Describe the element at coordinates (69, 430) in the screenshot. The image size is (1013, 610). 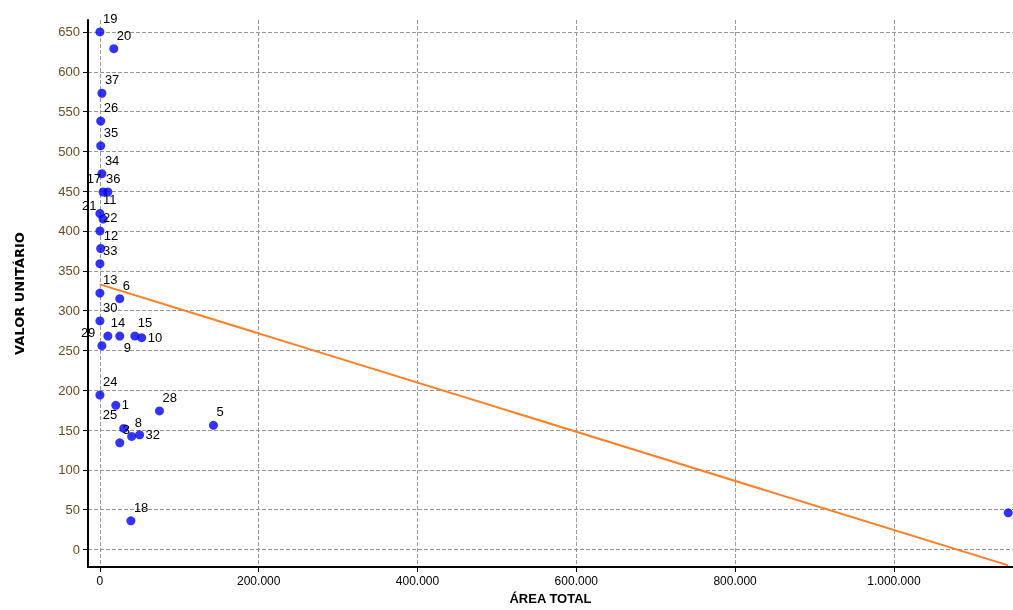
I see `y-tick-label: 150` at that location.